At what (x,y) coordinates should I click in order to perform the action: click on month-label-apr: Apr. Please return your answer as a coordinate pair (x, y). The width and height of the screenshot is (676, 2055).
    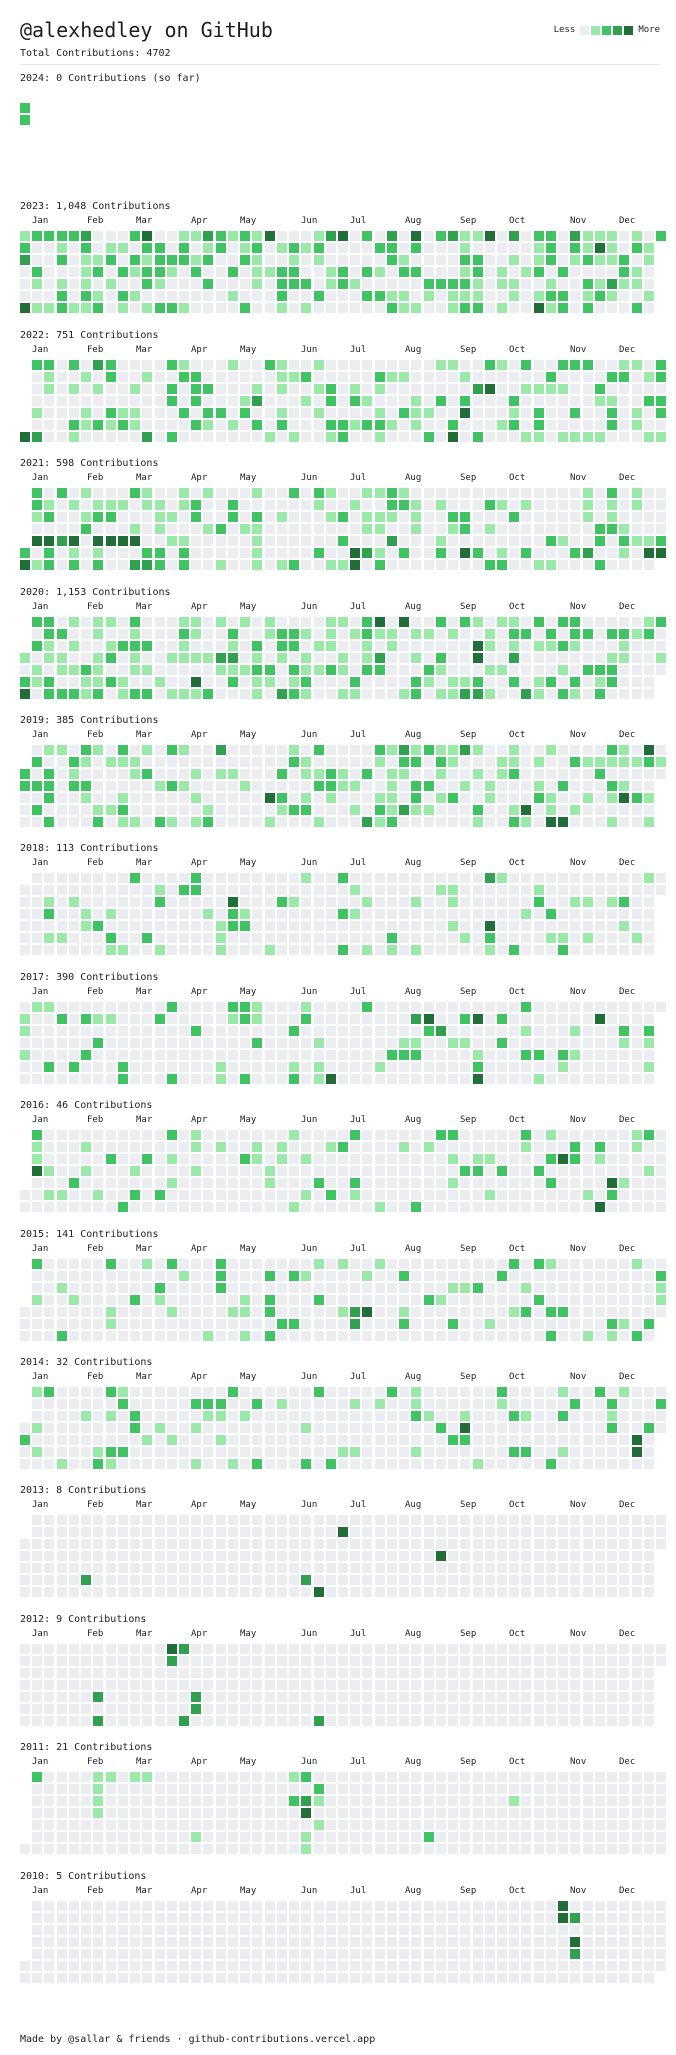
    Looking at the image, I should click on (199, 1120).